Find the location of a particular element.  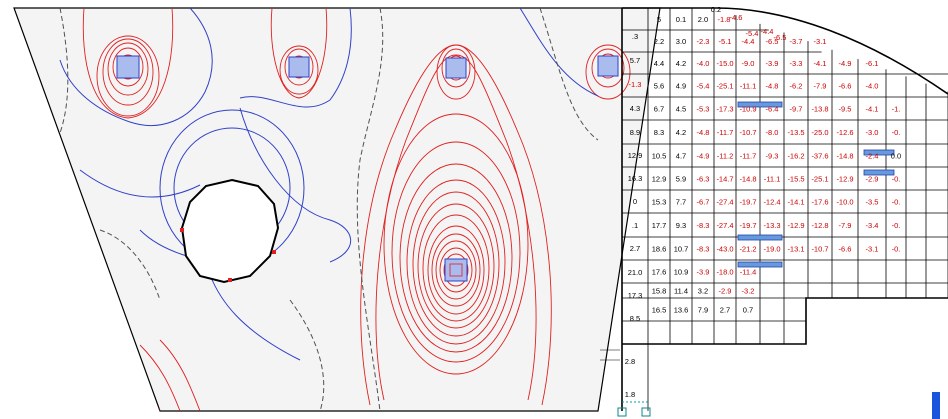

grid-cell-value: -6.2 is located at coordinates (796, 86).